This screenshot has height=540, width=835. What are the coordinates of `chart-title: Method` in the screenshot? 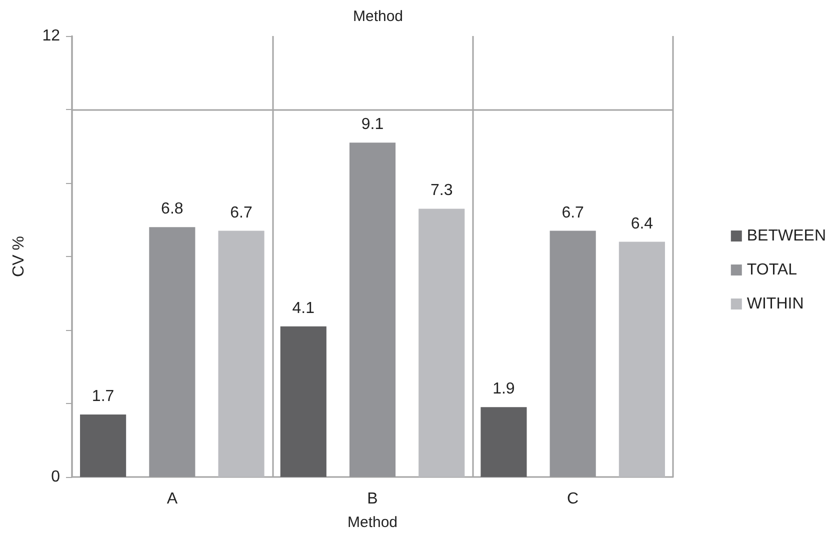 It's located at (378, 16).